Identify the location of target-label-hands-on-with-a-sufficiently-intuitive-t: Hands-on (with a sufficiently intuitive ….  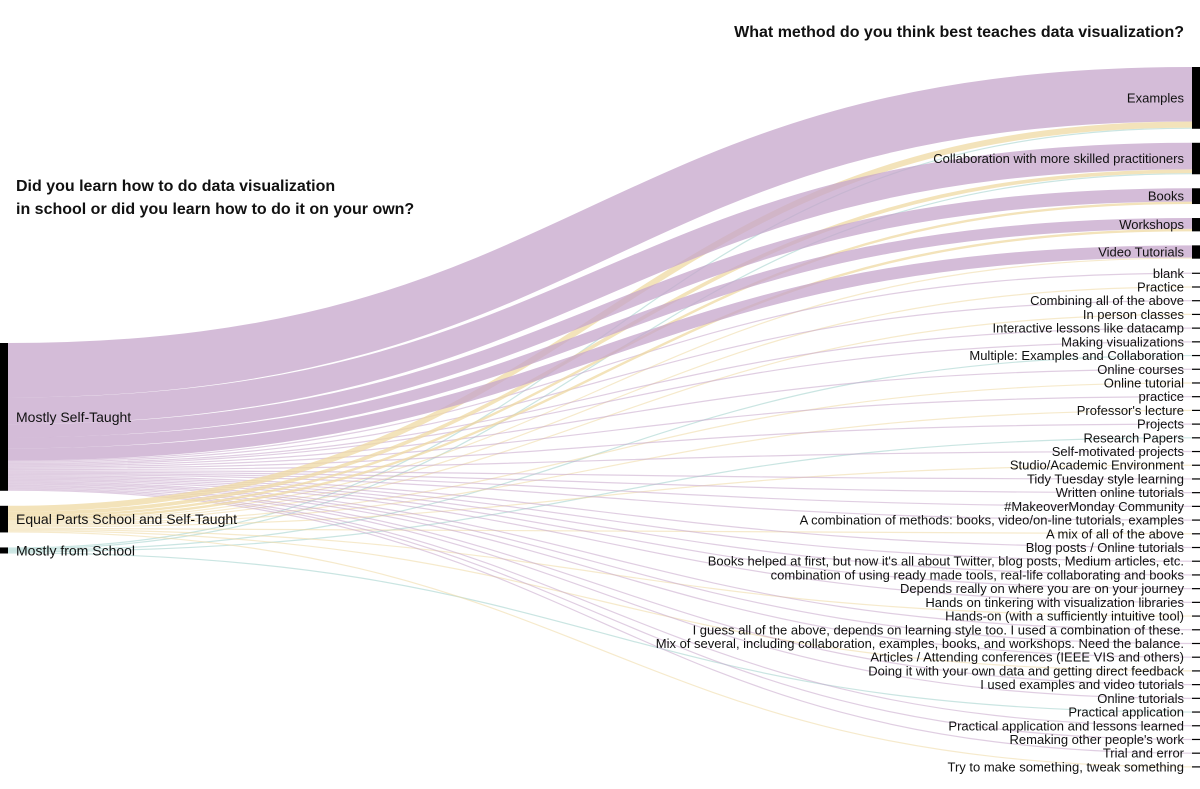
(1064, 616).